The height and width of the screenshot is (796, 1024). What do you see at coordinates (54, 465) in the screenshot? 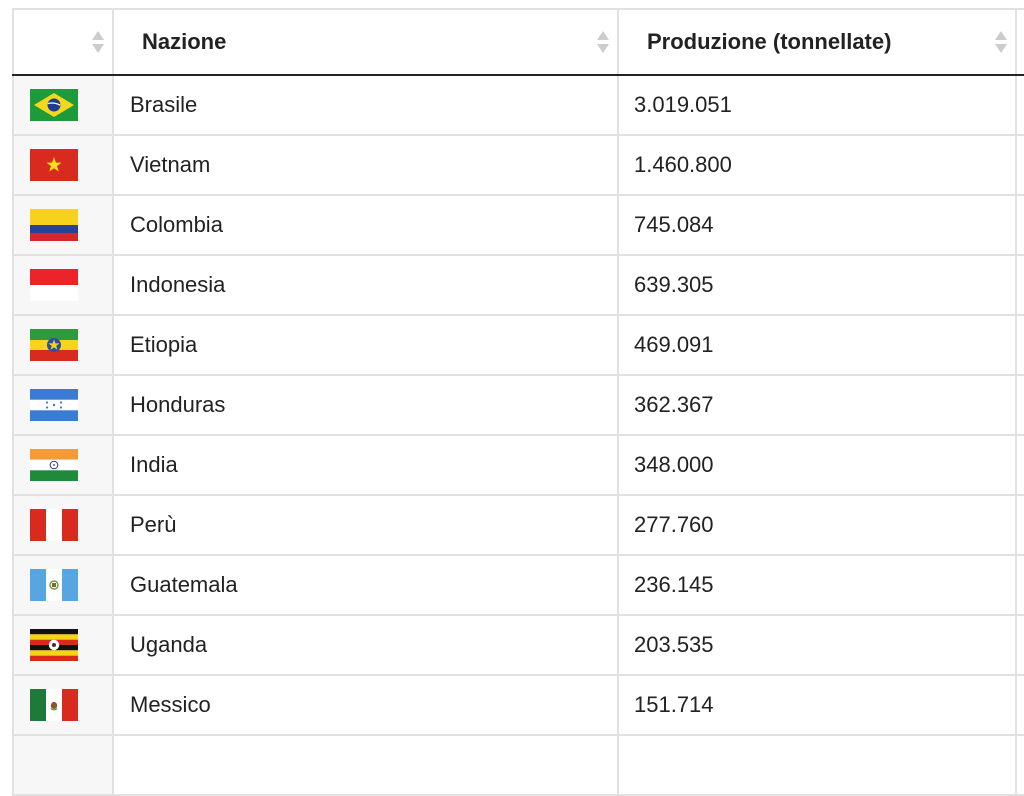
I see `india-flag-icon` at bounding box center [54, 465].